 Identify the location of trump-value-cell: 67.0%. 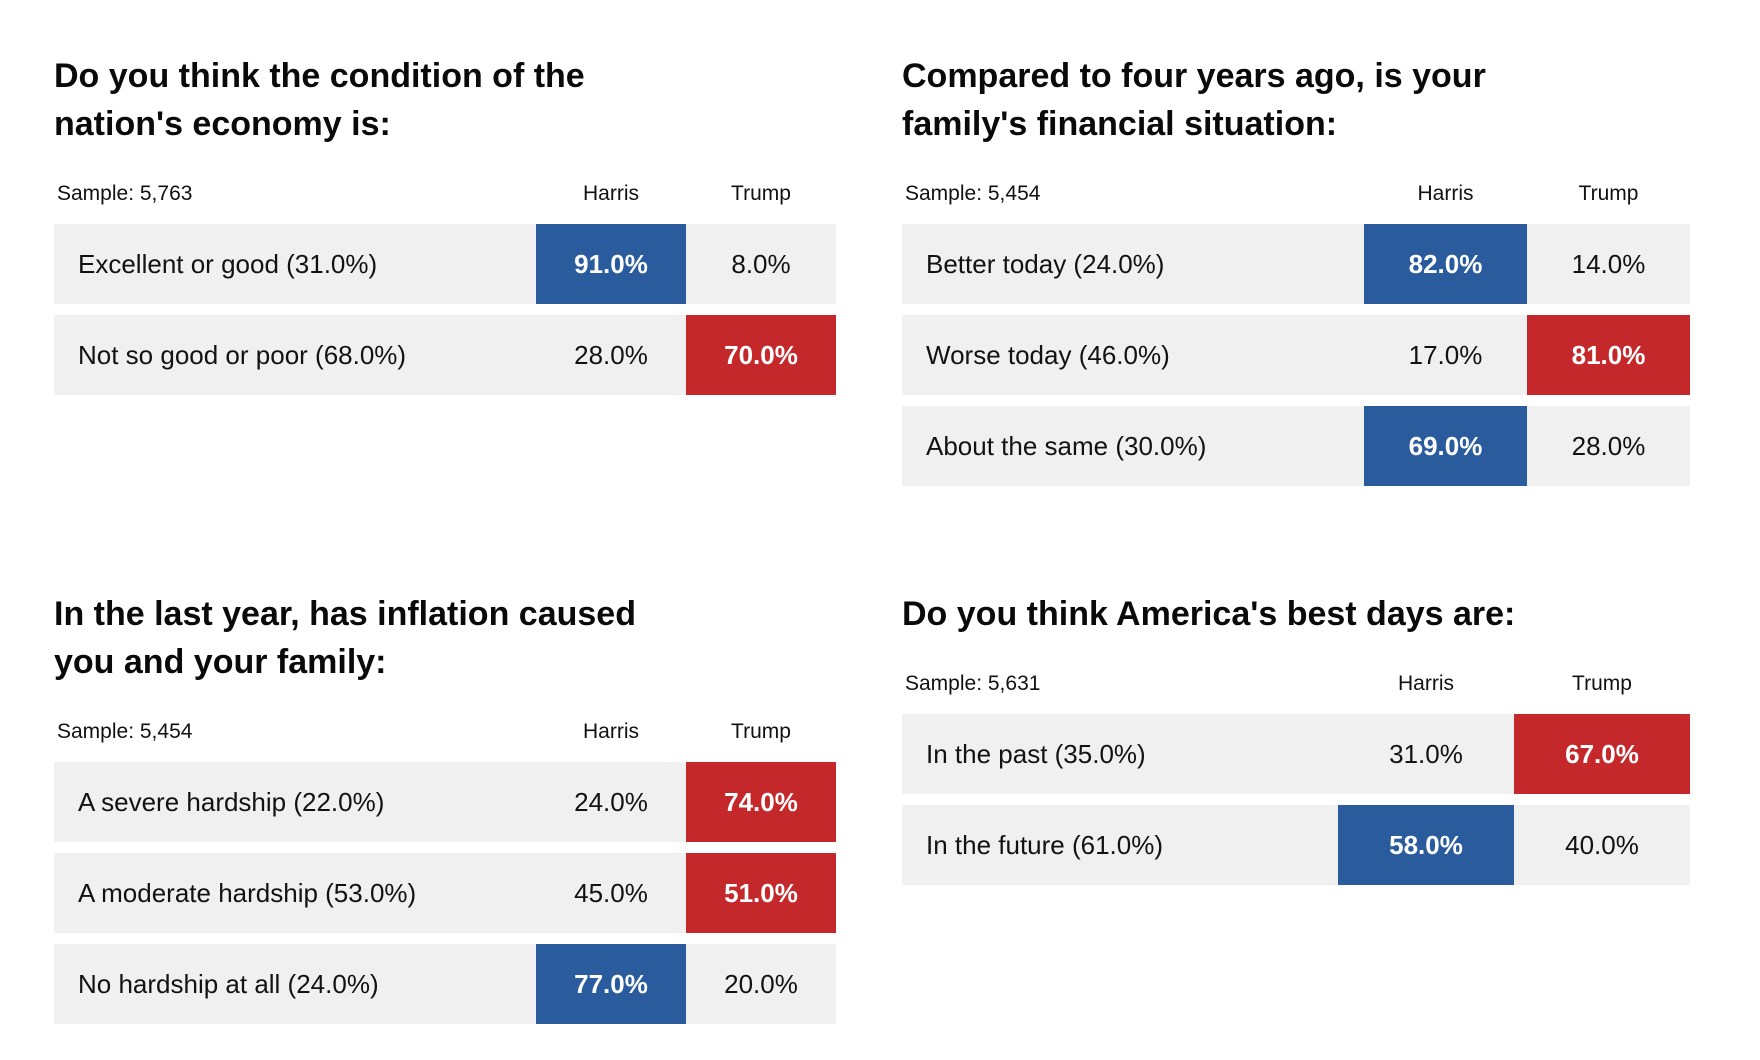
(1602, 754).